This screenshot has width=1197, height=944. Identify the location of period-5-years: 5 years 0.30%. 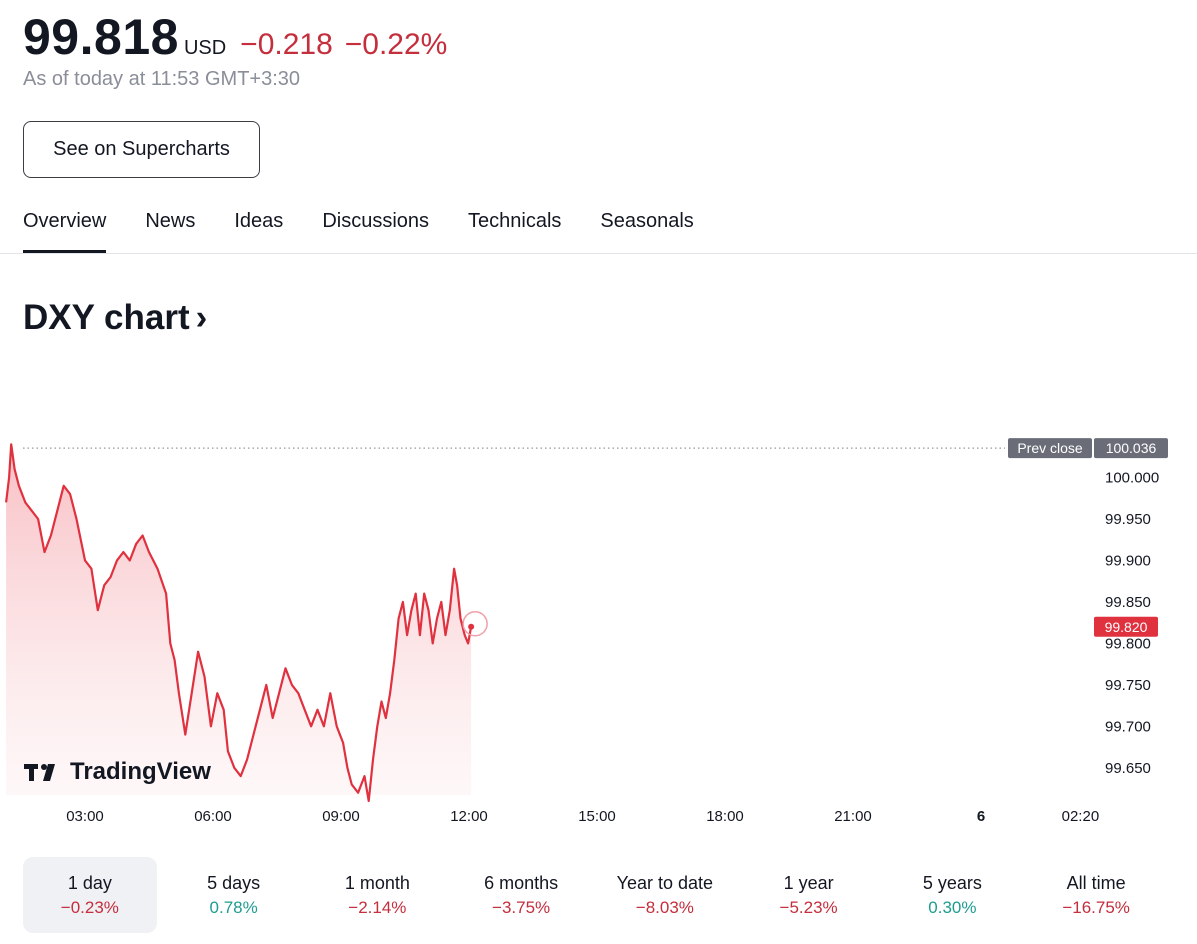
(953, 895).